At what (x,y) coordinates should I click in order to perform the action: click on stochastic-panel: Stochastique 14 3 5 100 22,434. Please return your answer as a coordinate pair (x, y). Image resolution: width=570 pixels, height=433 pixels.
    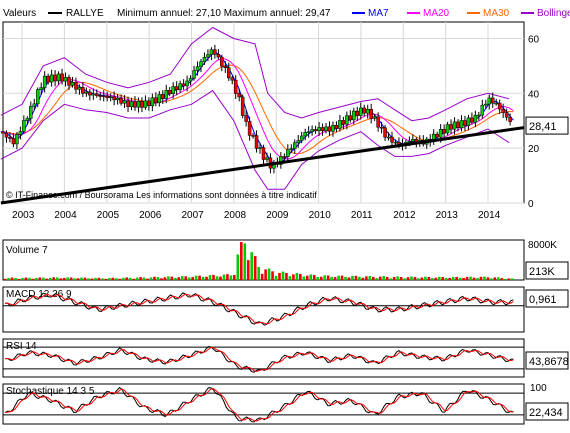
    Looking at the image, I should click on (285, 404).